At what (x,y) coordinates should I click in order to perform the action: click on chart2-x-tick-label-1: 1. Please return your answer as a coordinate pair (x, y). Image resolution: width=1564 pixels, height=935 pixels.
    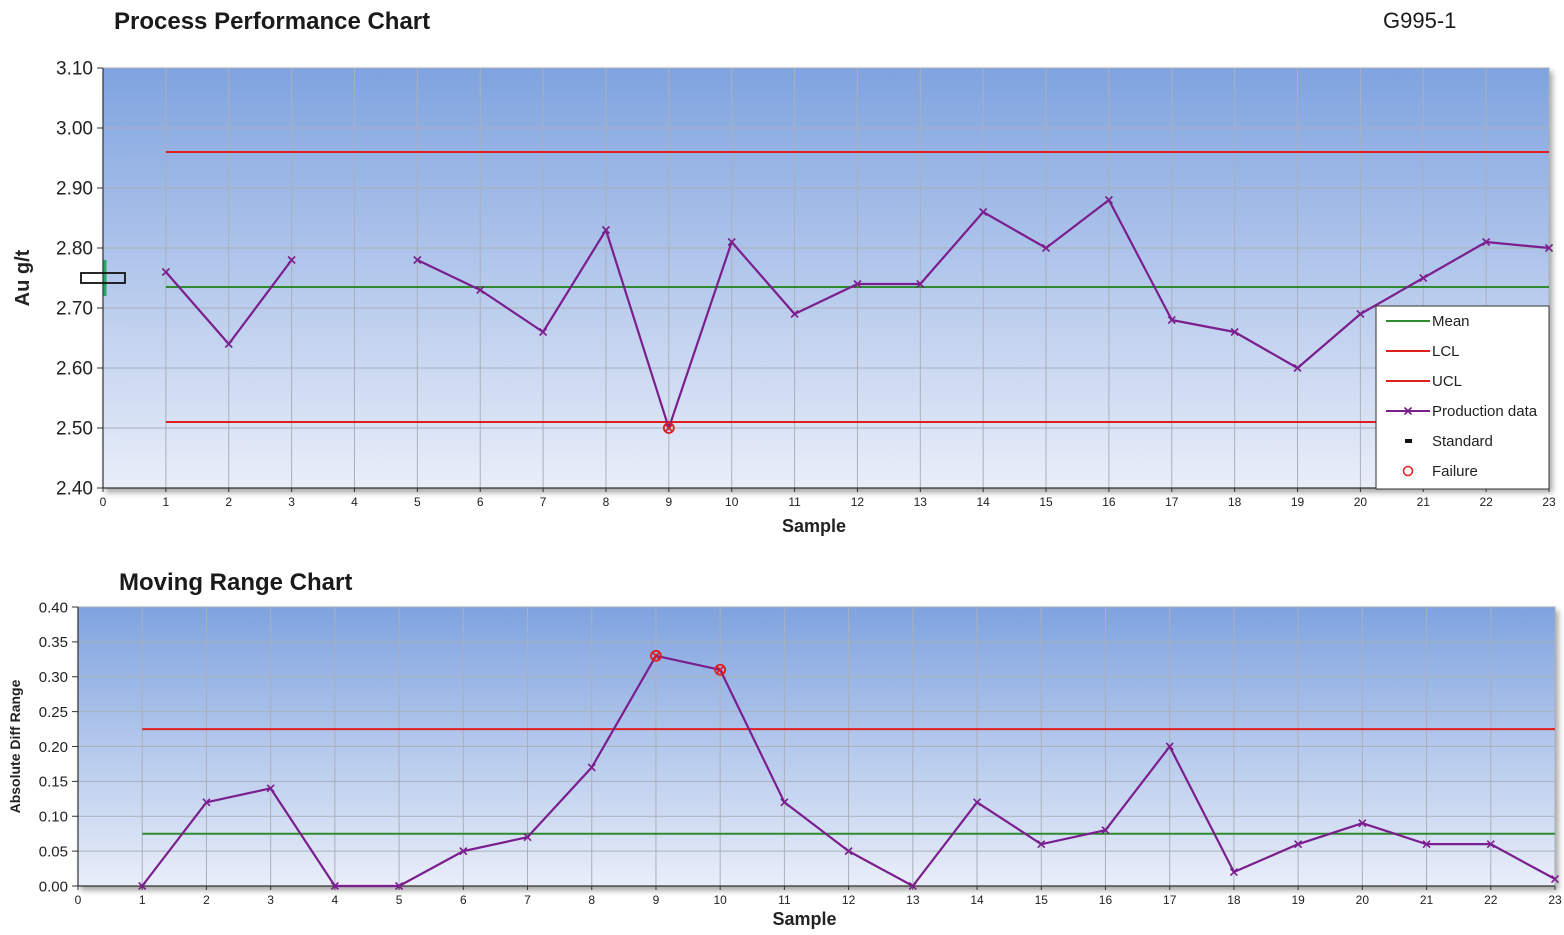
    Looking at the image, I should click on (142, 900).